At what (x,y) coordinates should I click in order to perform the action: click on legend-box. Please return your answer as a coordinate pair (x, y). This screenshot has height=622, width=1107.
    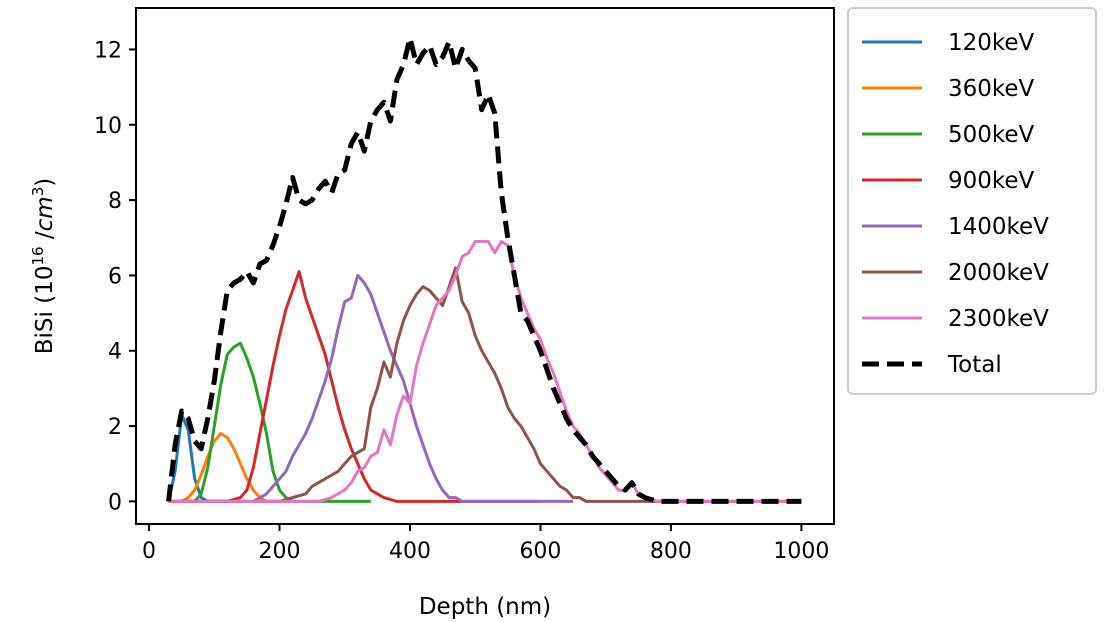
    Looking at the image, I should click on (972, 201).